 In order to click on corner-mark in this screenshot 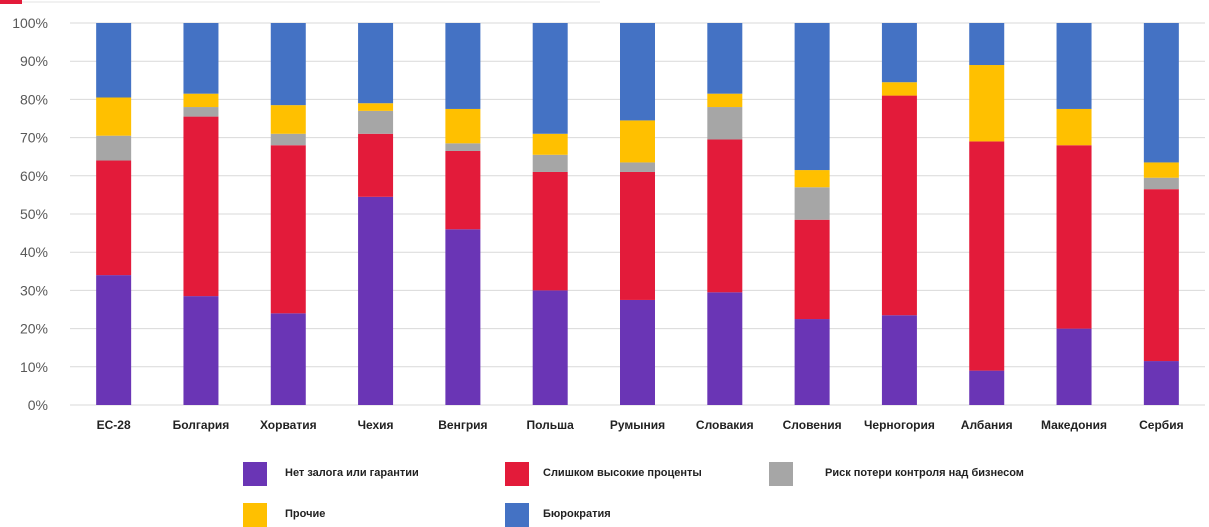, I will do `click(11, 2)`.